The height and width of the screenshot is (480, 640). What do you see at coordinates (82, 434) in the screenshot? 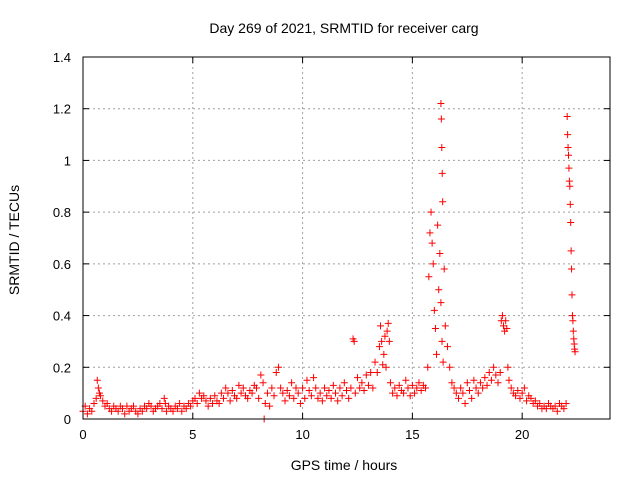
I see `x-tick-label: 0` at bounding box center [82, 434].